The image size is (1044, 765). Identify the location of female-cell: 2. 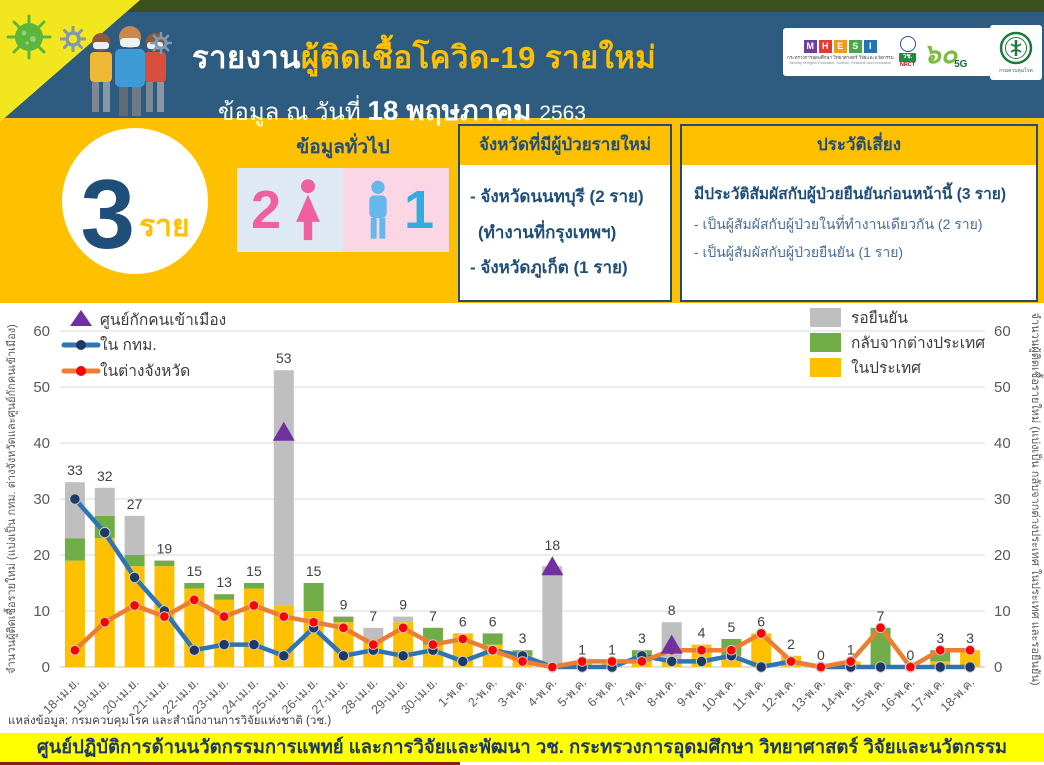
(290, 210).